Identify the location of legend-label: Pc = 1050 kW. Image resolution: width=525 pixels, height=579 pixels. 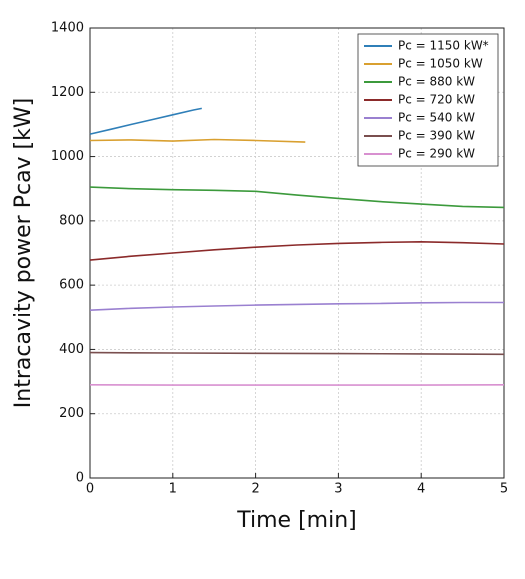
(440, 64).